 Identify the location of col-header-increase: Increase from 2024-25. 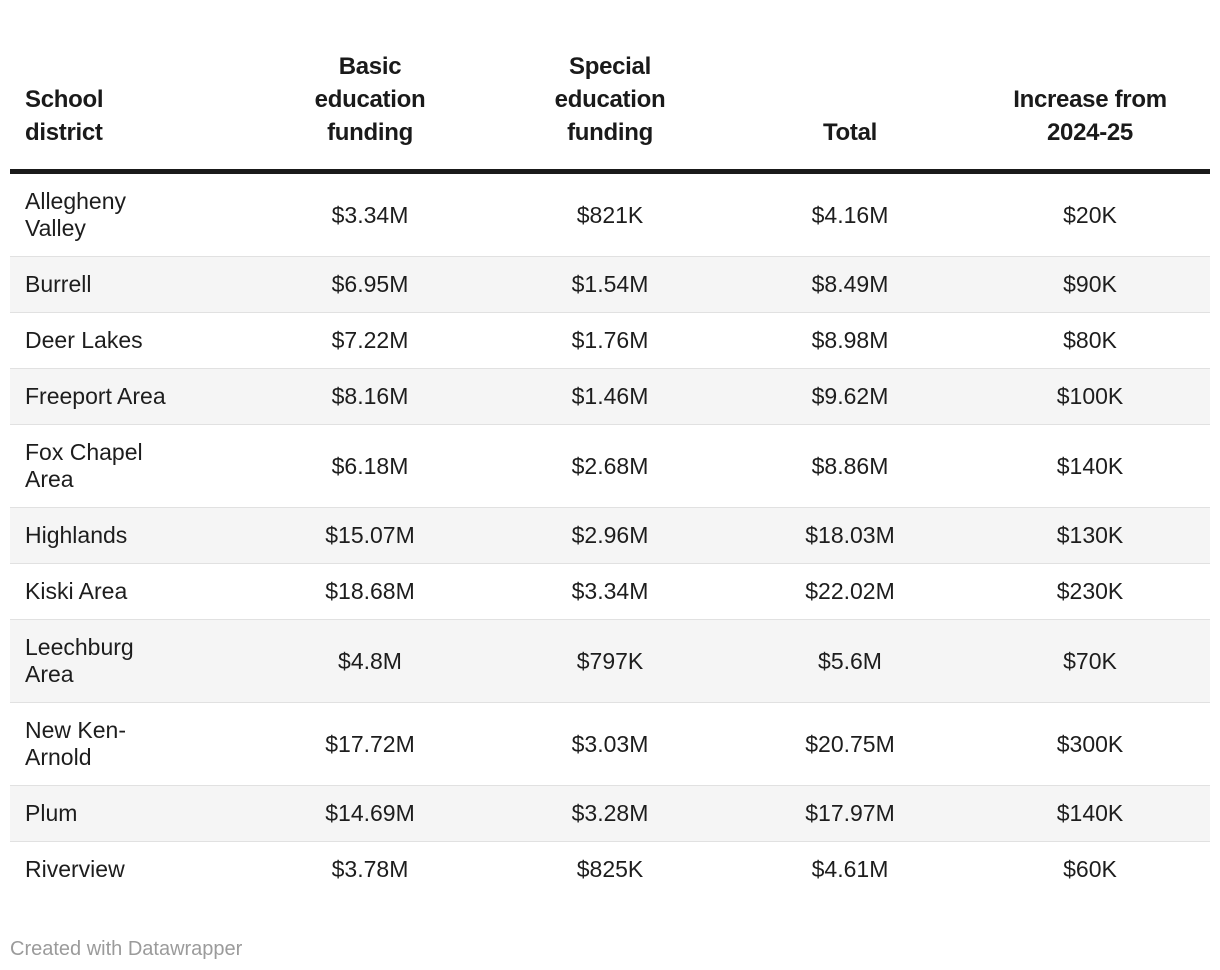
(1090, 87).